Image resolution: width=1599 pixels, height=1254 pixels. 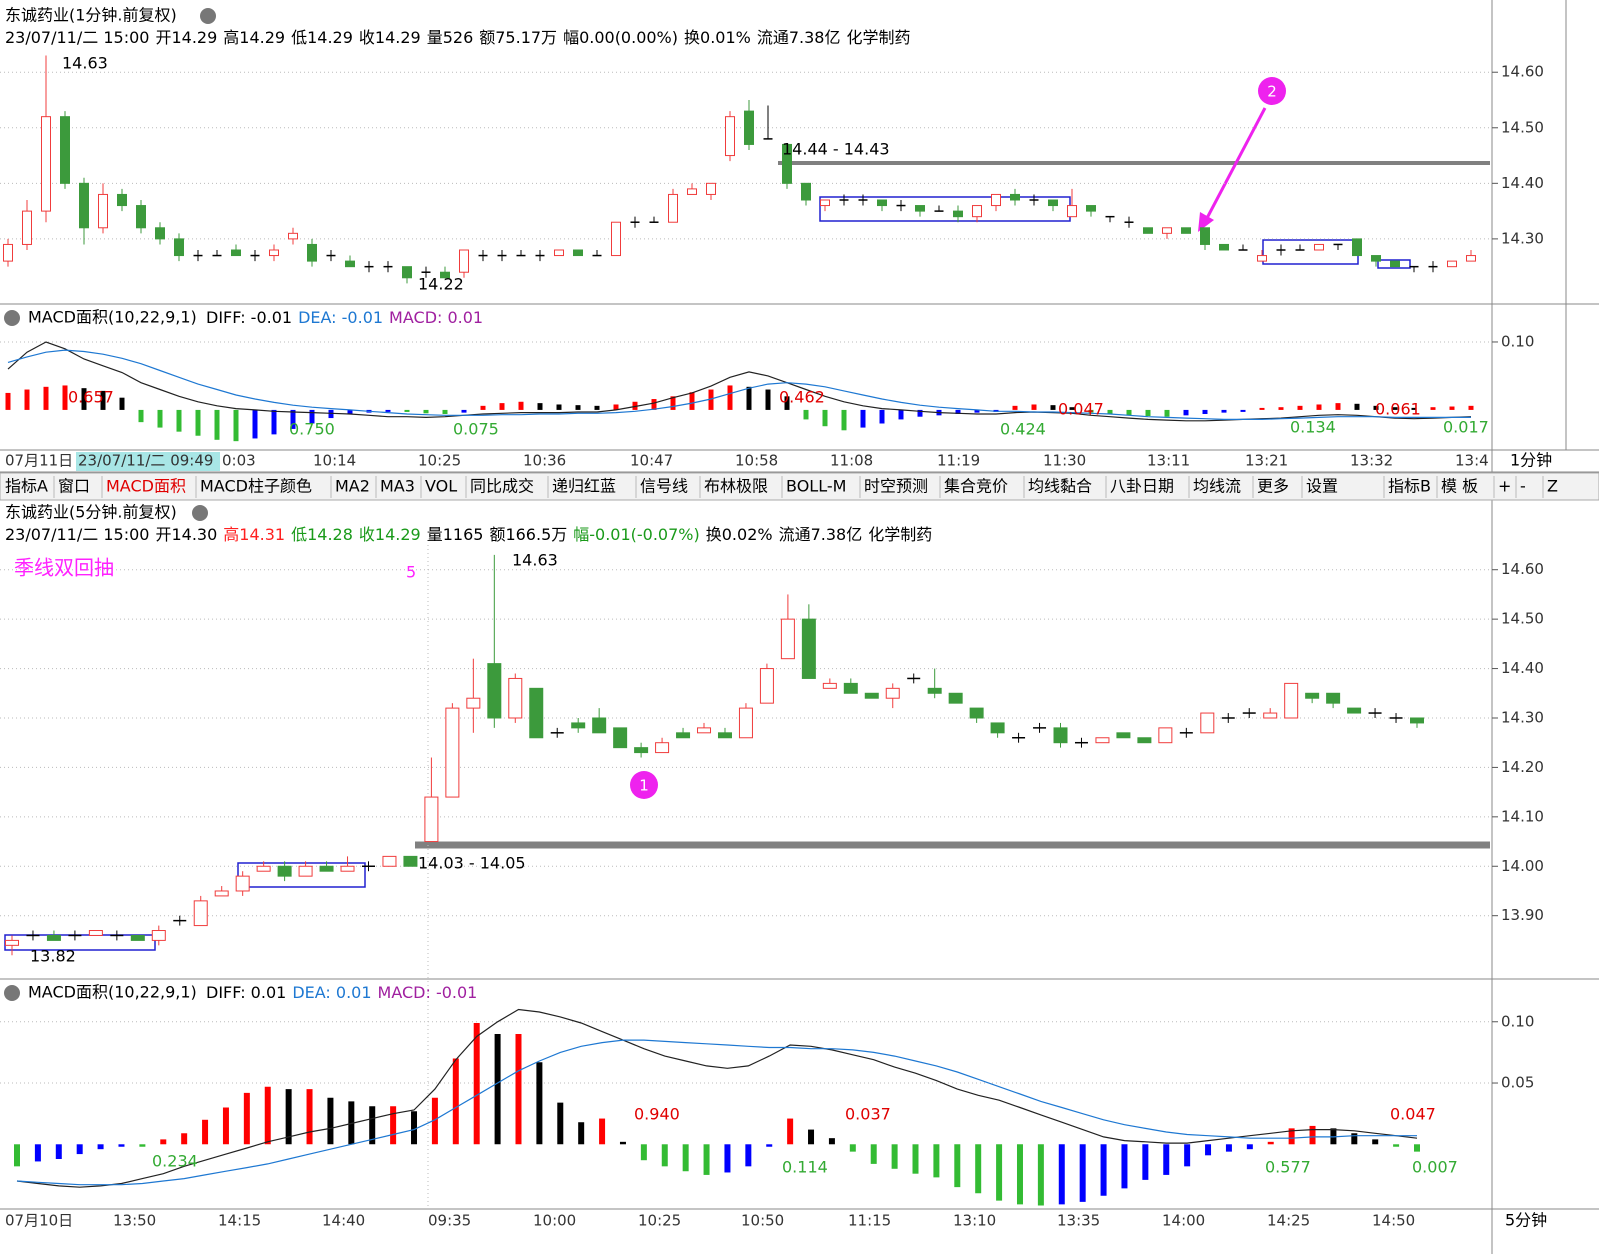 What do you see at coordinates (1183, 1221) in the screenshot?
I see `x-tick-label: 14:00` at bounding box center [1183, 1221].